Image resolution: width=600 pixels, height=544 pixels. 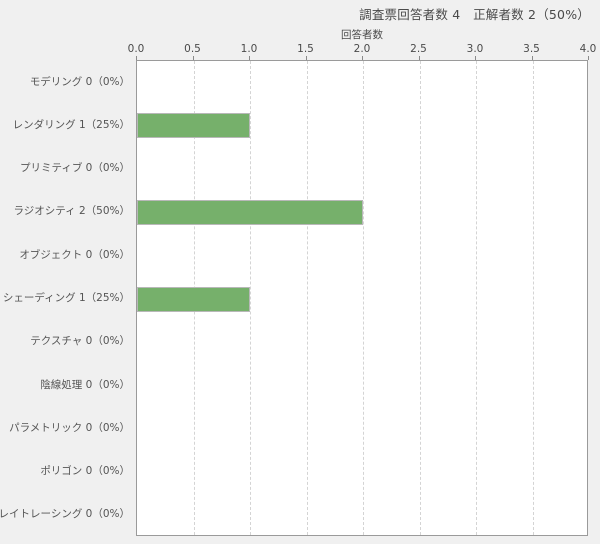 I want to click on chart-title: 調査票回答者数 4 正解者数 2（50%）, so click(x=474, y=14).